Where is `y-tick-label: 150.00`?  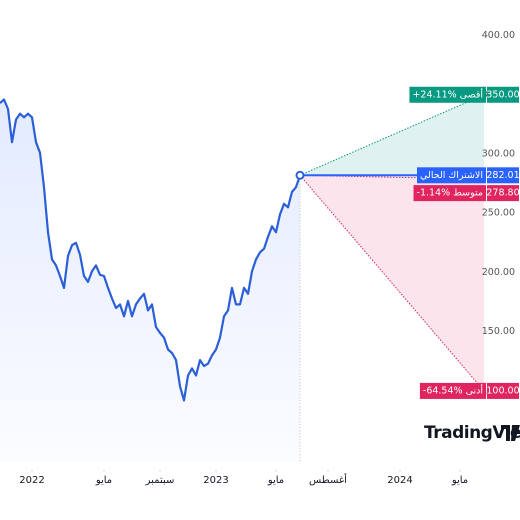 y-tick-label: 150.00 is located at coordinates (498, 331).